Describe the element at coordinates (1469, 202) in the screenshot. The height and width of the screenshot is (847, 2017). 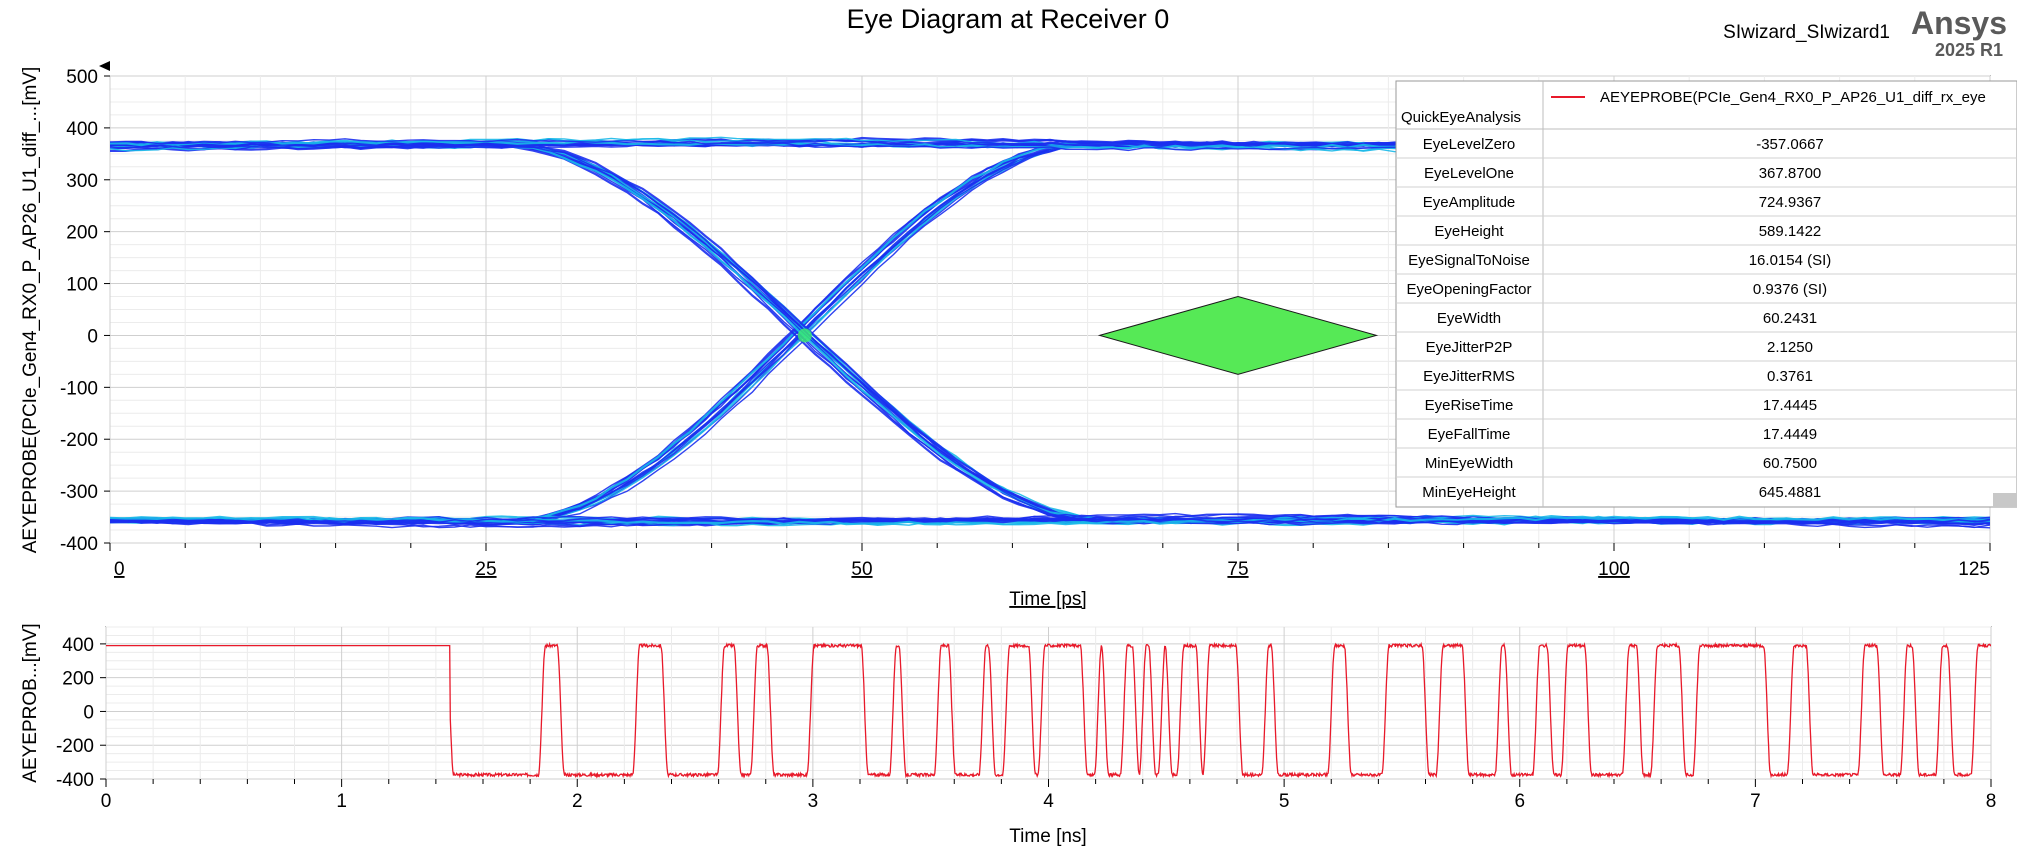
I see `legend-measure-name: EyeAmplitude` at that location.